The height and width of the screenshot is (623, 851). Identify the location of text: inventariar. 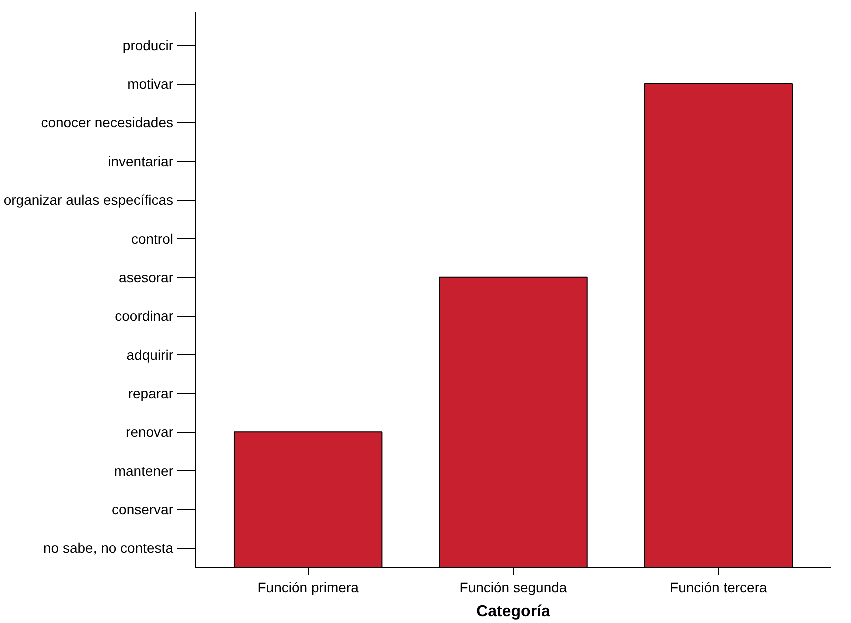
(141, 161).